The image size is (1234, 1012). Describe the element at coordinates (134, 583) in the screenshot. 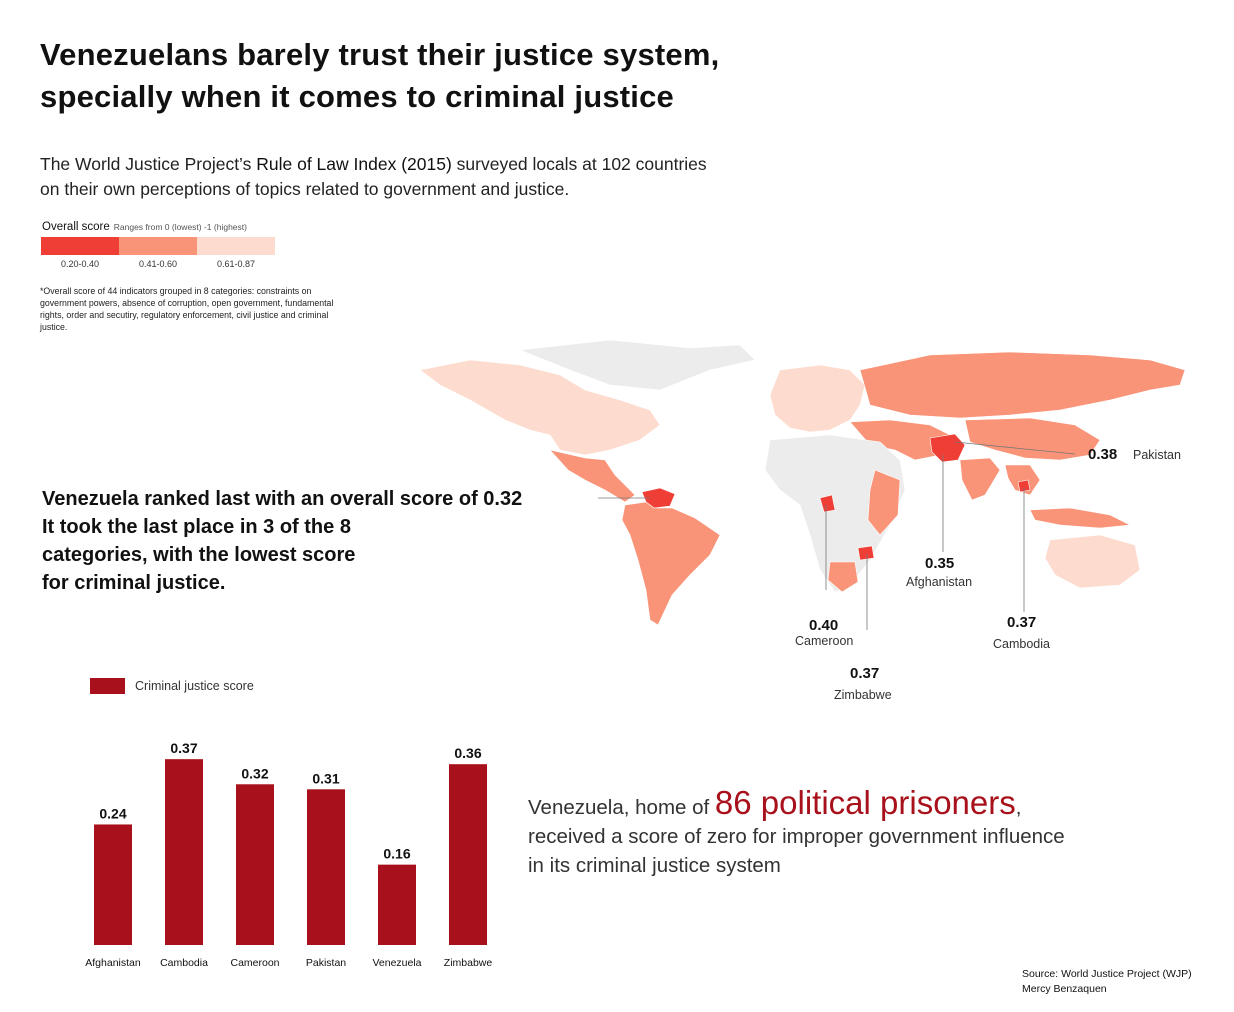

I see `callout-line-4: for criminal justice.` at that location.